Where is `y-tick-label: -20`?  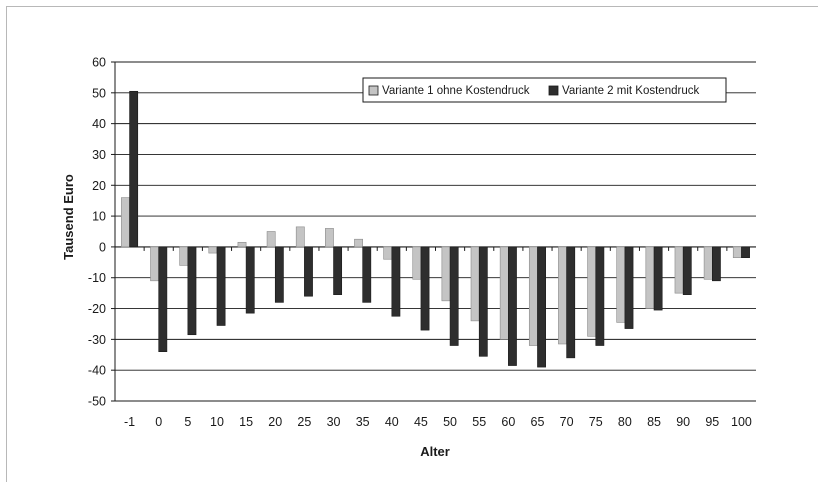 y-tick-label: -20 is located at coordinates (97, 309).